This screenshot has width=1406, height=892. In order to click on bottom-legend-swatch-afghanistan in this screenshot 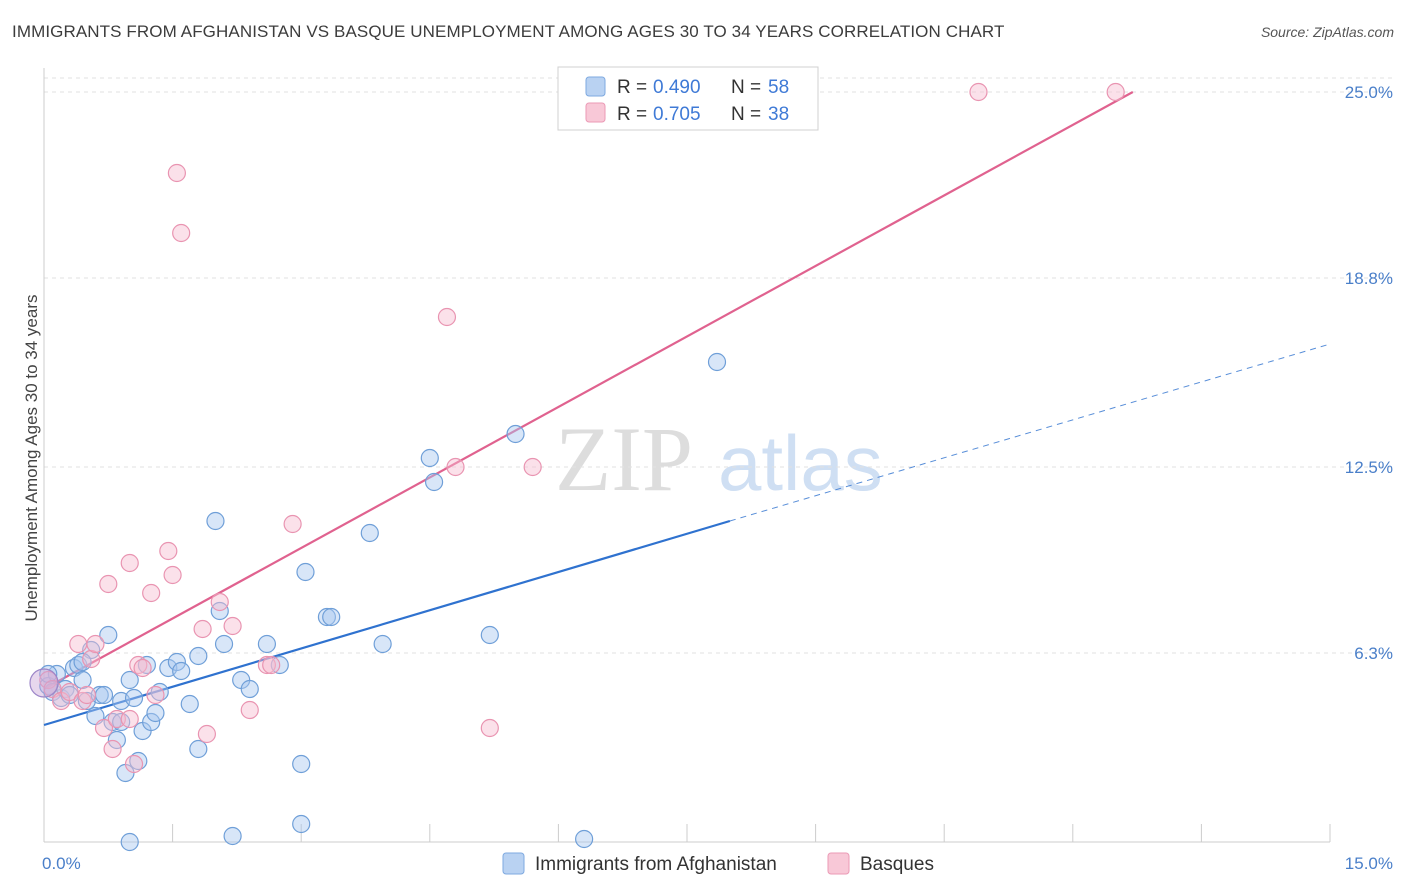, I will do `click(513, 863)`.